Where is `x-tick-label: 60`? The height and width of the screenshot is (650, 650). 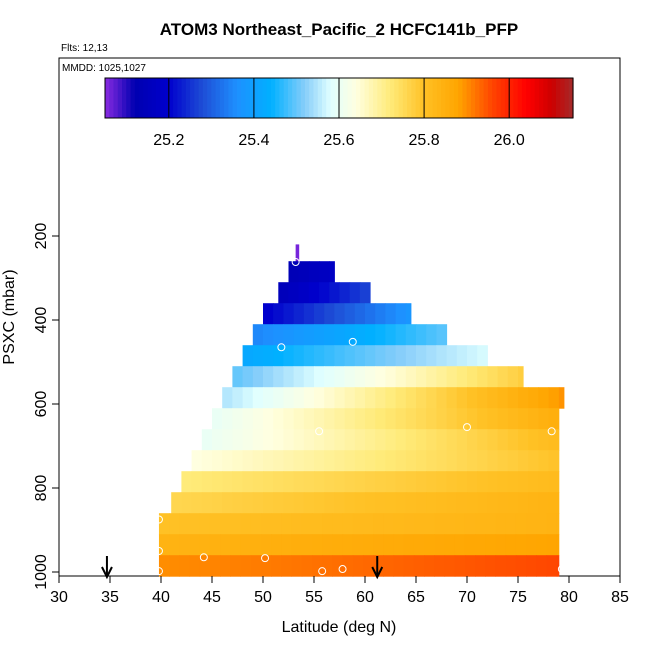
x-tick-label: 60 is located at coordinates (365, 597).